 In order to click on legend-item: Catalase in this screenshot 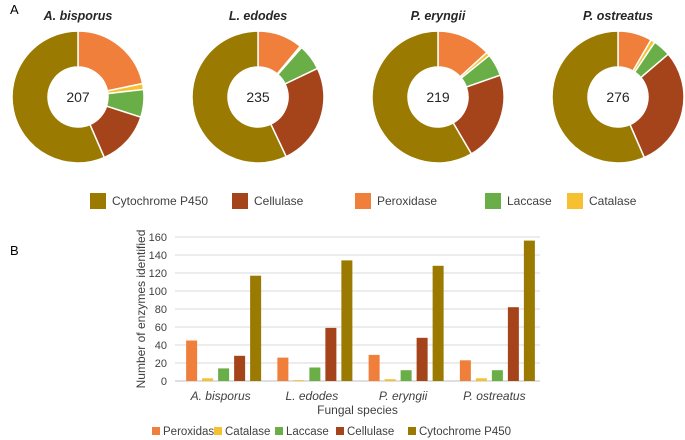, I will do `click(601, 201)`.